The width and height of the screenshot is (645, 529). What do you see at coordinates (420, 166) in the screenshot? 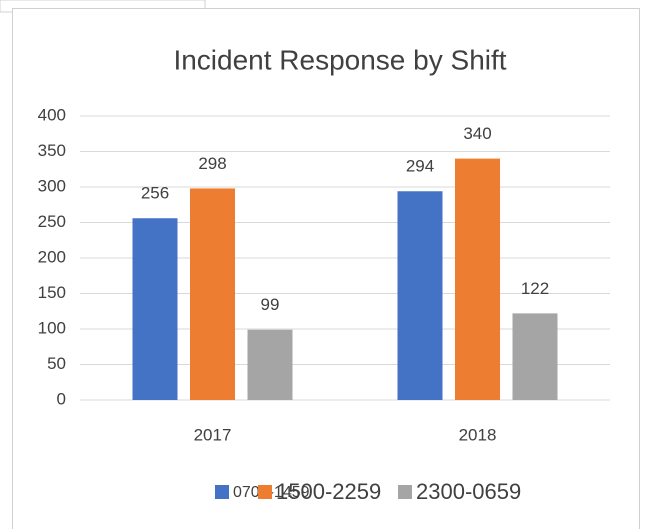
I see `data-label: 294` at bounding box center [420, 166].